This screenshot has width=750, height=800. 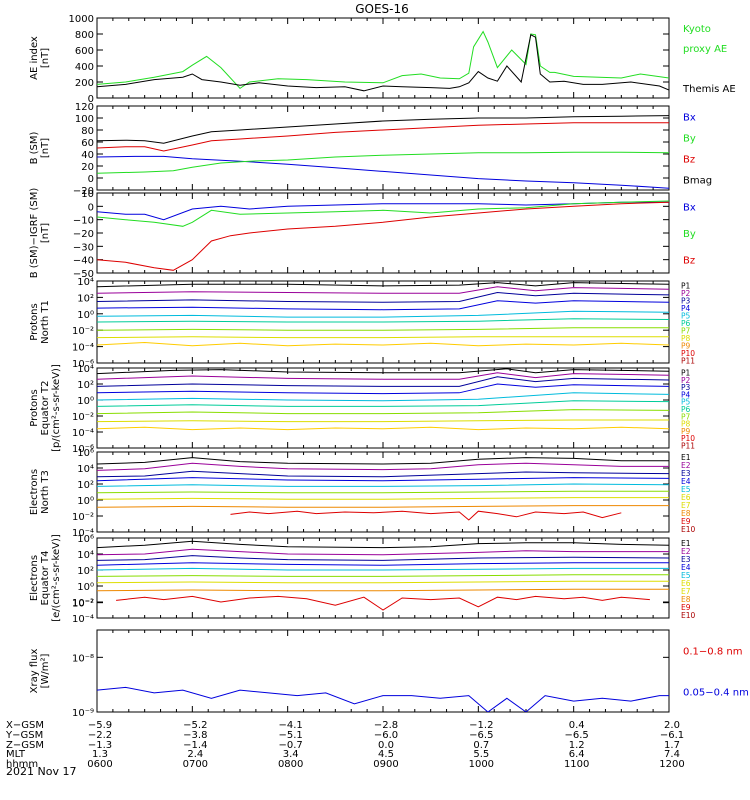 I want to click on y-tick-label: −20, so click(x=83, y=191).